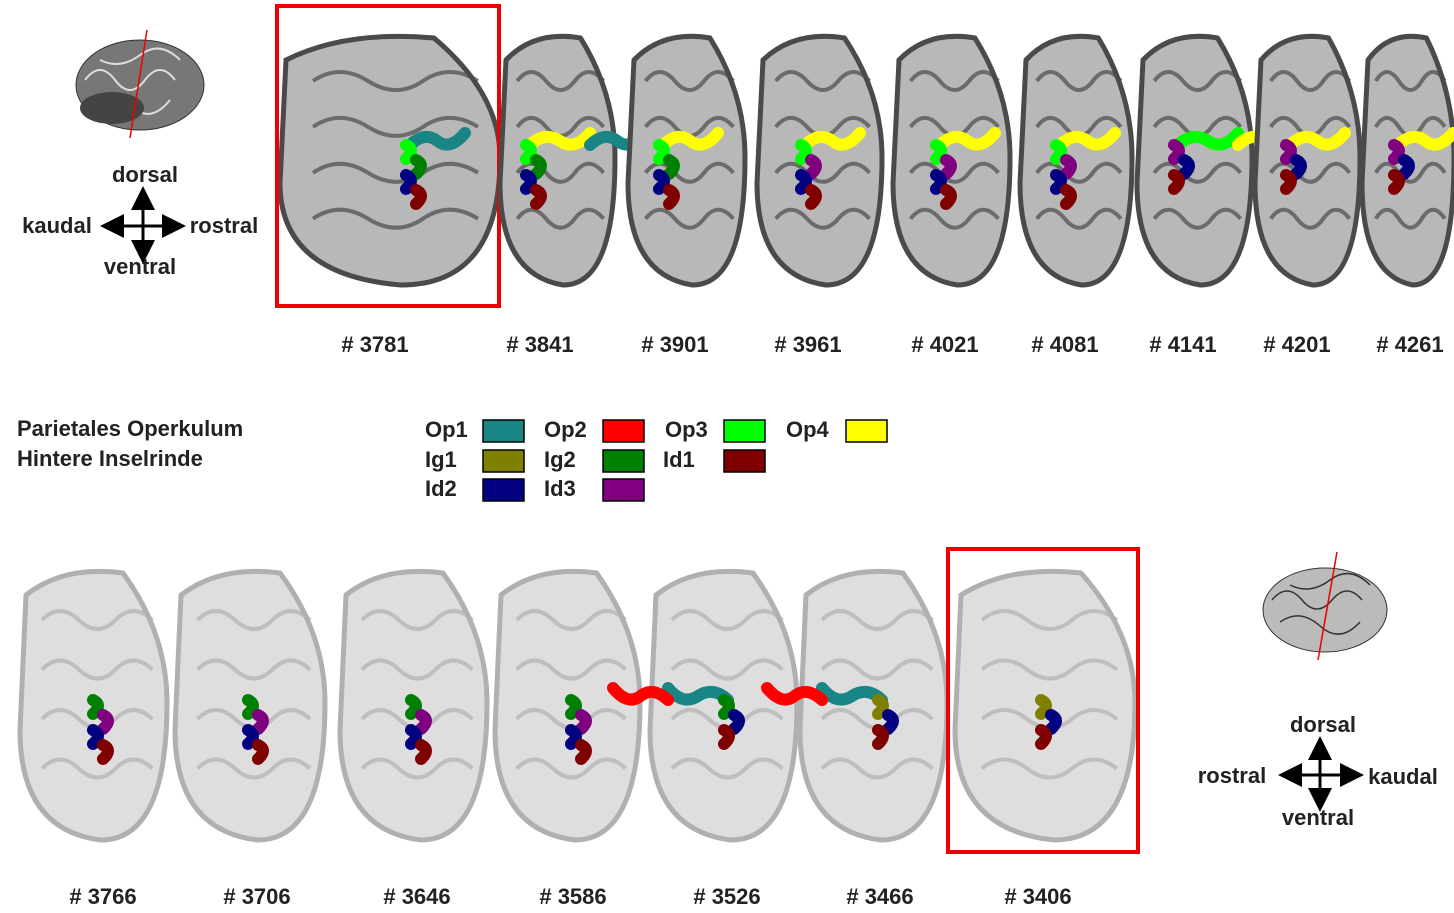 The image size is (1454, 913). What do you see at coordinates (130, 428) in the screenshot?
I see `legend-group: Parietales Operkulum` at bounding box center [130, 428].